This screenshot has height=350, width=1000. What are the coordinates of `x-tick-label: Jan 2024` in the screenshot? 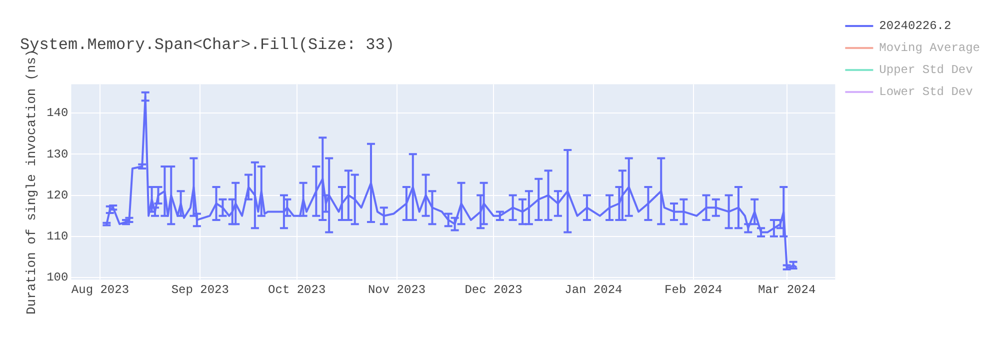 It's located at (593, 289).